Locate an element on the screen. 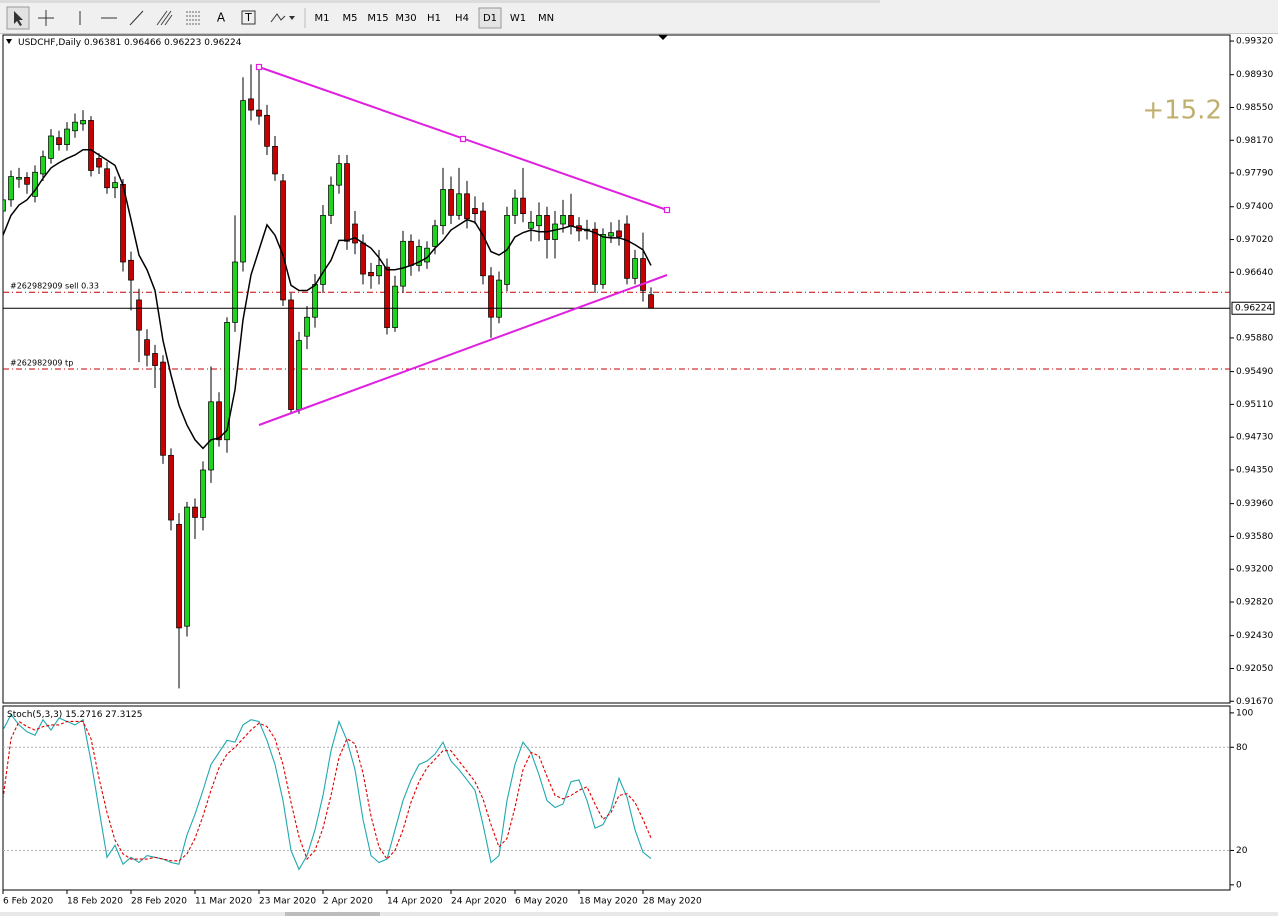  timeframe-button: M30 is located at coordinates (405, 18).